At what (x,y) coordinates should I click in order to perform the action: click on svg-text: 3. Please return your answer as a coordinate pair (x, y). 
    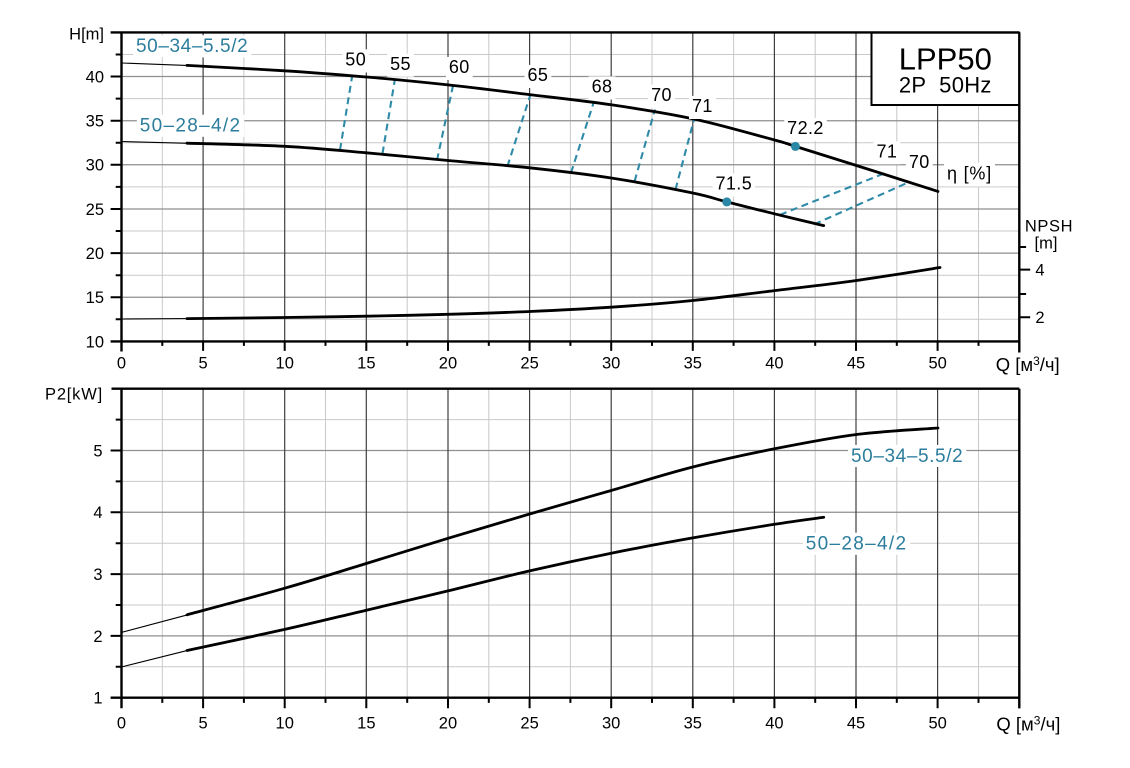
    Looking at the image, I should click on (97, 575).